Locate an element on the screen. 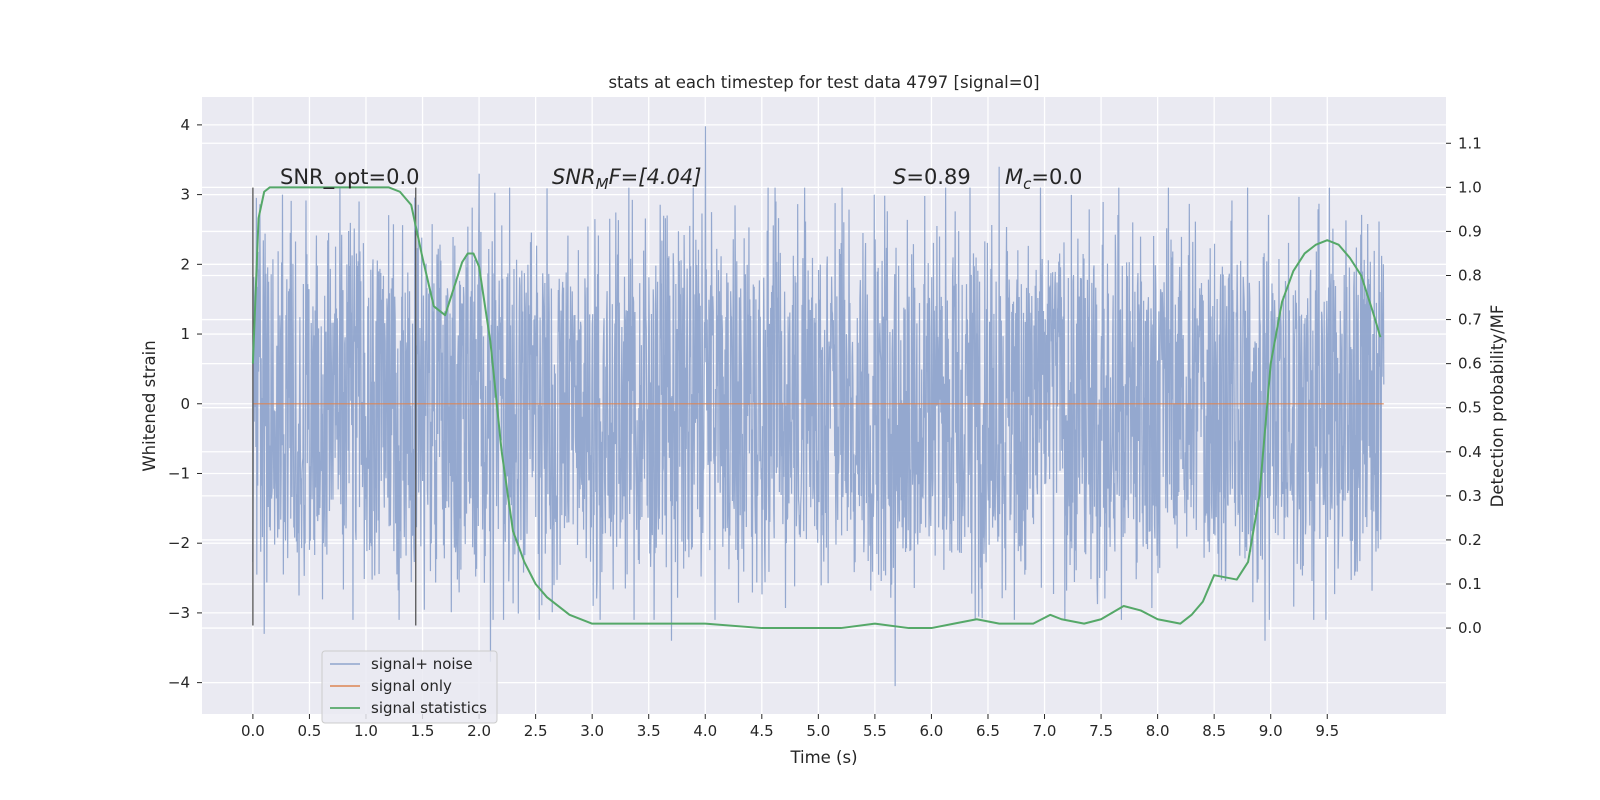  y-left-tick-label-0: −4 is located at coordinates (179, 683).